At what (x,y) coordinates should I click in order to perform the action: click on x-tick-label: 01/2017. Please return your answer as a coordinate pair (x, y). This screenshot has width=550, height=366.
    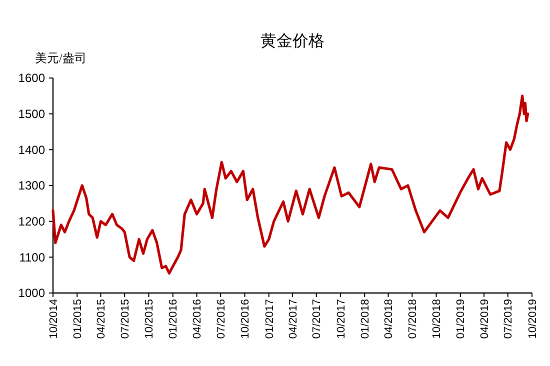
    Looking at the image, I should click on (270, 319).